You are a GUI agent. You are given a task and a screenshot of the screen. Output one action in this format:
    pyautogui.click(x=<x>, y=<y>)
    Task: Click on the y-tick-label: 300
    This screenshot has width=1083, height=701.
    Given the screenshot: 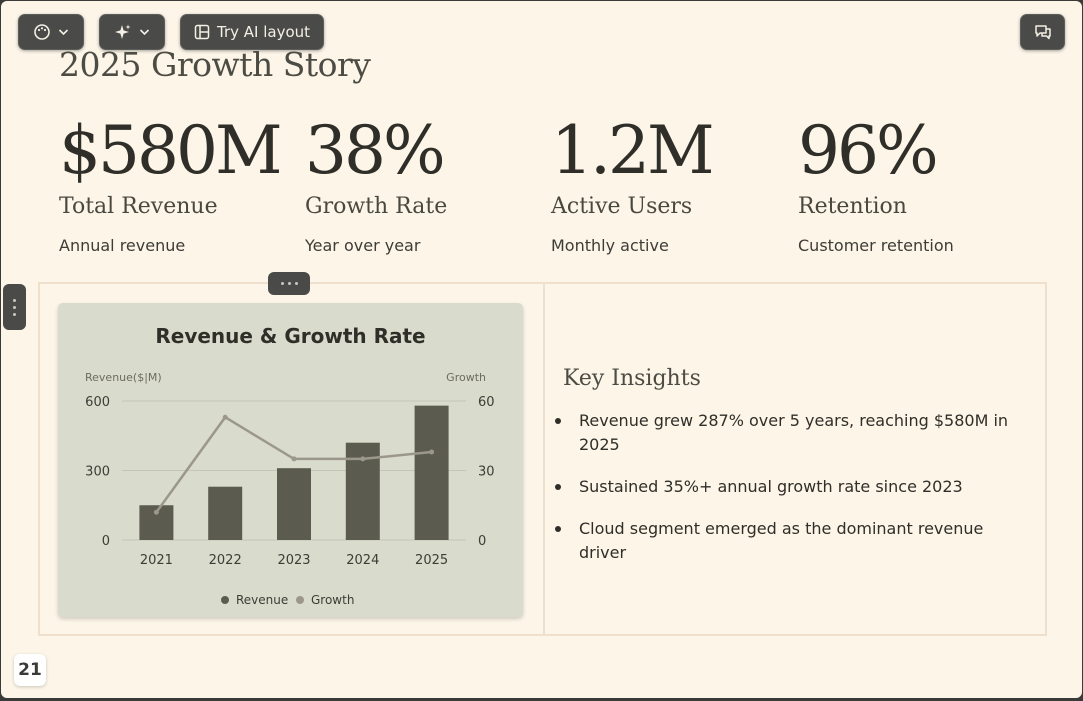 What is the action you would take?
    pyautogui.click(x=97, y=472)
    